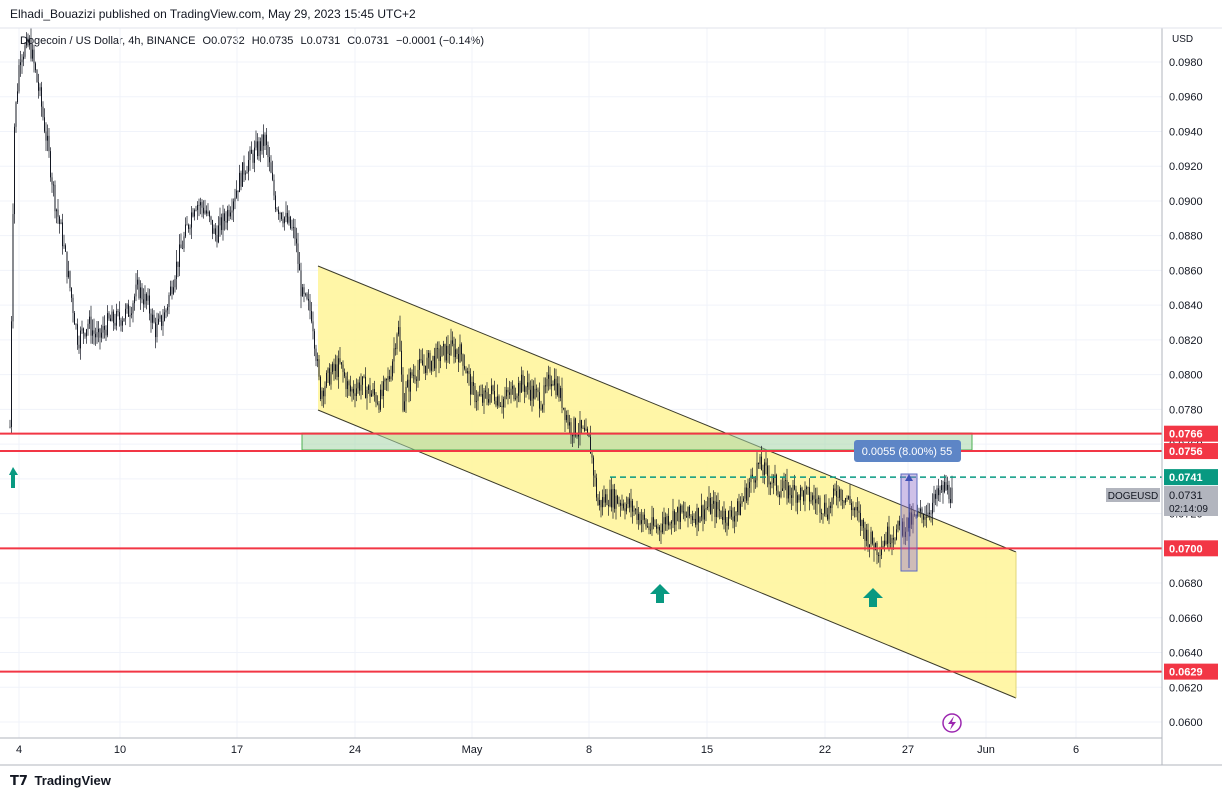  Describe the element at coordinates (320, 41) in the screenshot. I see `ohlc-low: L0.0731` at that location.